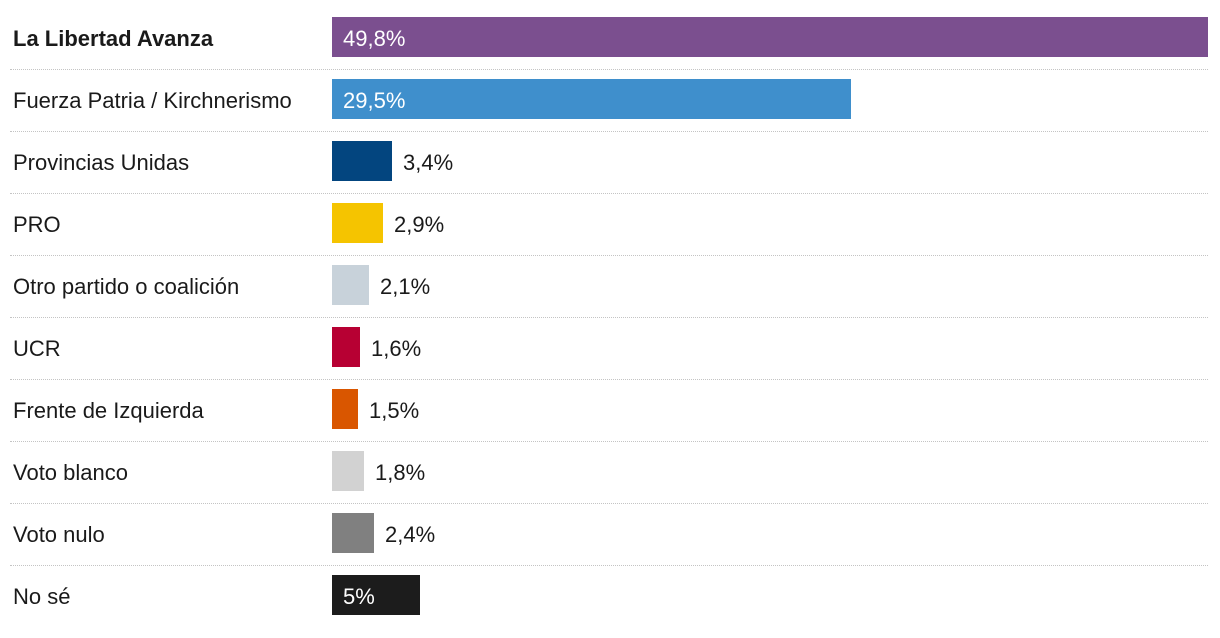  What do you see at coordinates (37, 348) in the screenshot?
I see `category-label: UCR` at bounding box center [37, 348].